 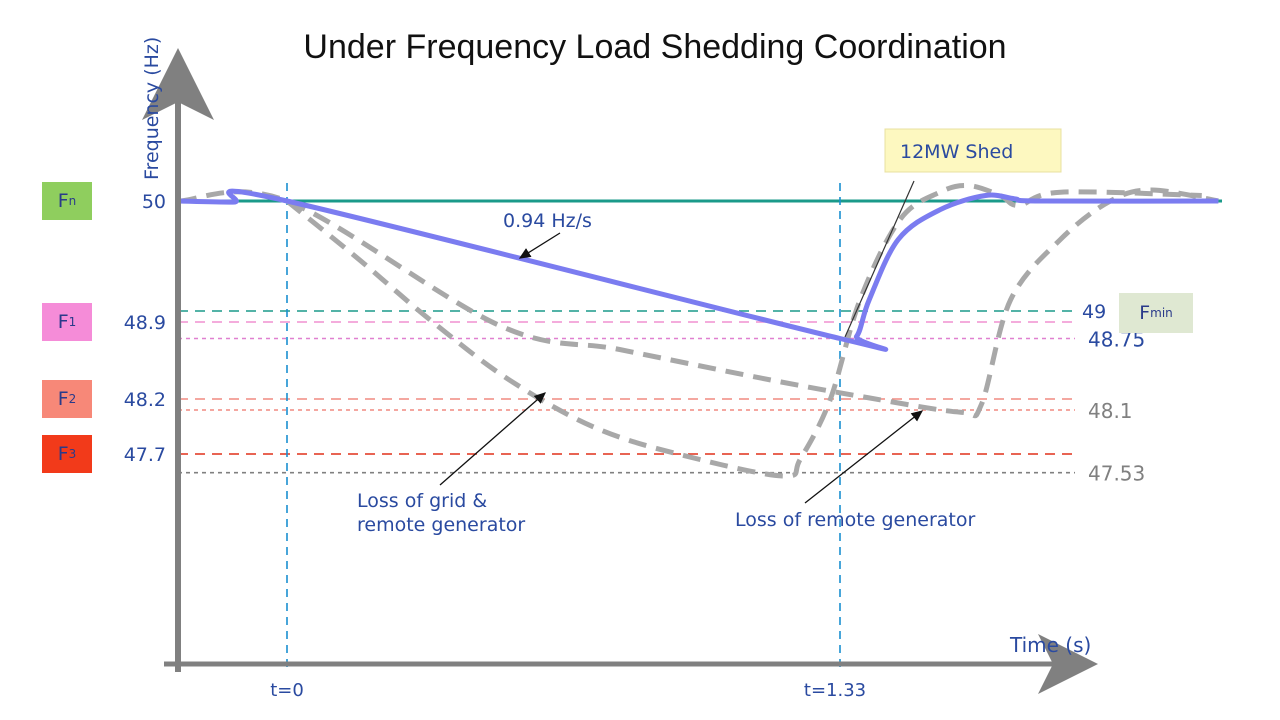 I want to click on shed-pointer-line, so click(x=879, y=259).